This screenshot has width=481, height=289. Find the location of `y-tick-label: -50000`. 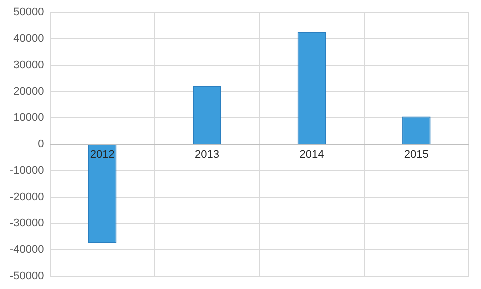

y-tick-label: -50000 is located at coordinates (27, 276).